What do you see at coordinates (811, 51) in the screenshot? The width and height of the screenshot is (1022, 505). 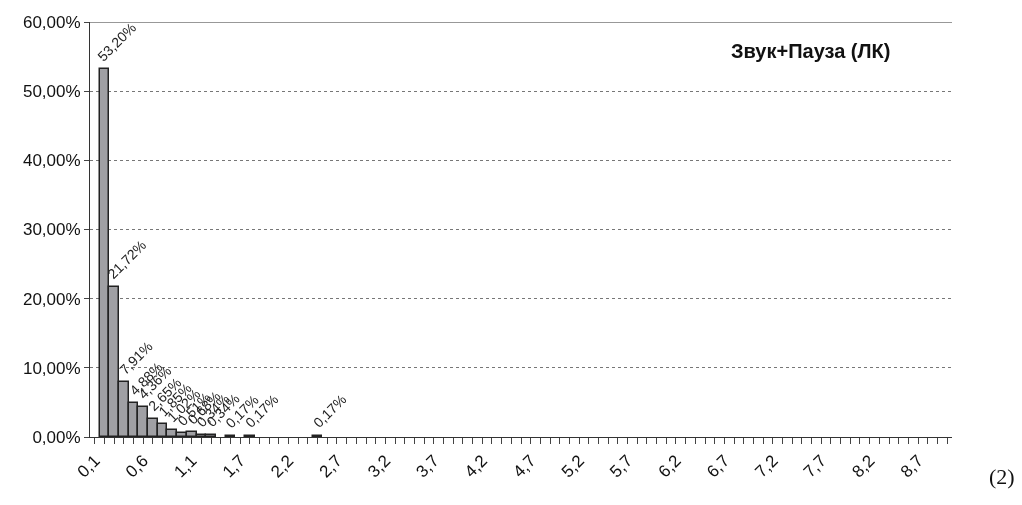 I see `text: Звук+Пауза (ЛК)` at bounding box center [811, 51].